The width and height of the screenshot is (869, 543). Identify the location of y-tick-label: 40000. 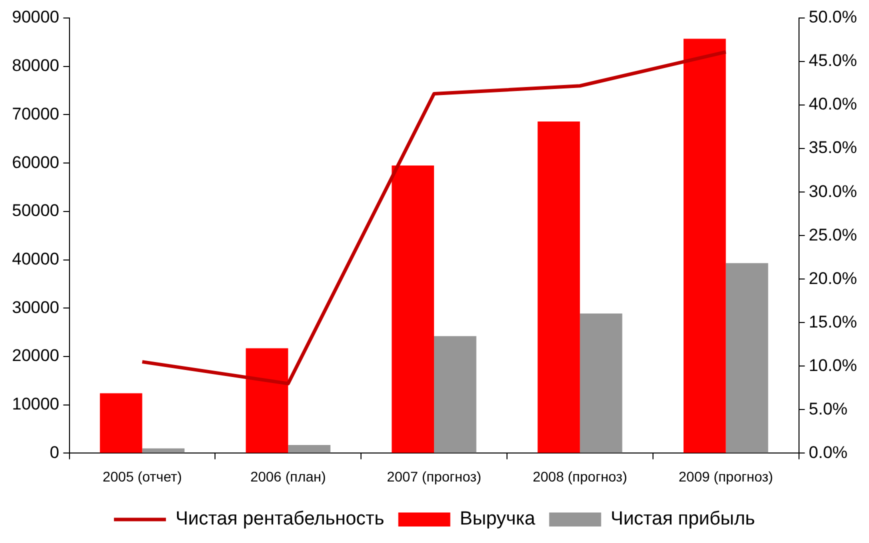
(36, 258).